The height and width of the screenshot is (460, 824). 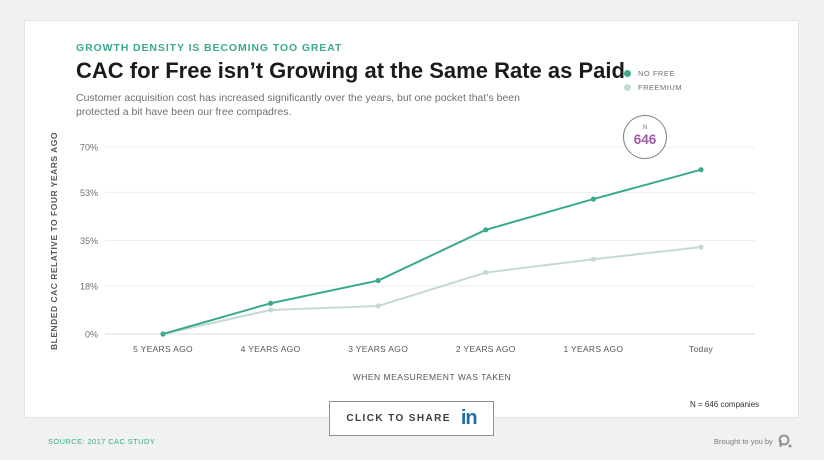 What do you see at coordinates (743, 441) in the screenshot?
I see `brought-to-you-label: Brought to you by` at bounding box center [743, 441].